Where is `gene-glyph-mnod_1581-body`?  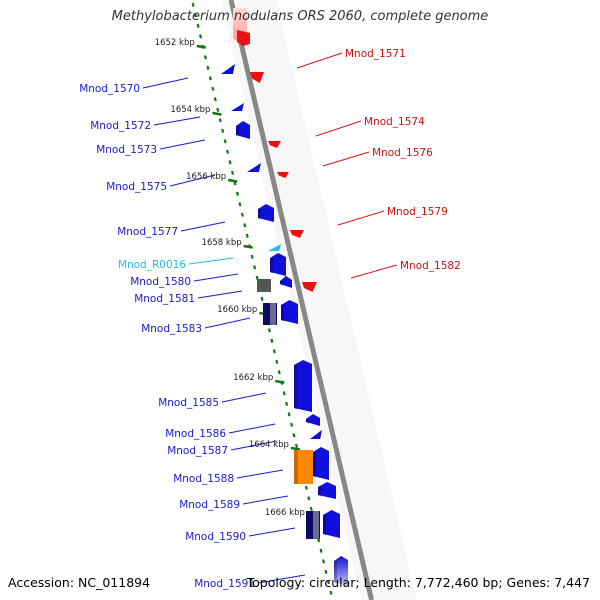
gene-glyph-mnod_1581-body is located at coordinates (278, 264).